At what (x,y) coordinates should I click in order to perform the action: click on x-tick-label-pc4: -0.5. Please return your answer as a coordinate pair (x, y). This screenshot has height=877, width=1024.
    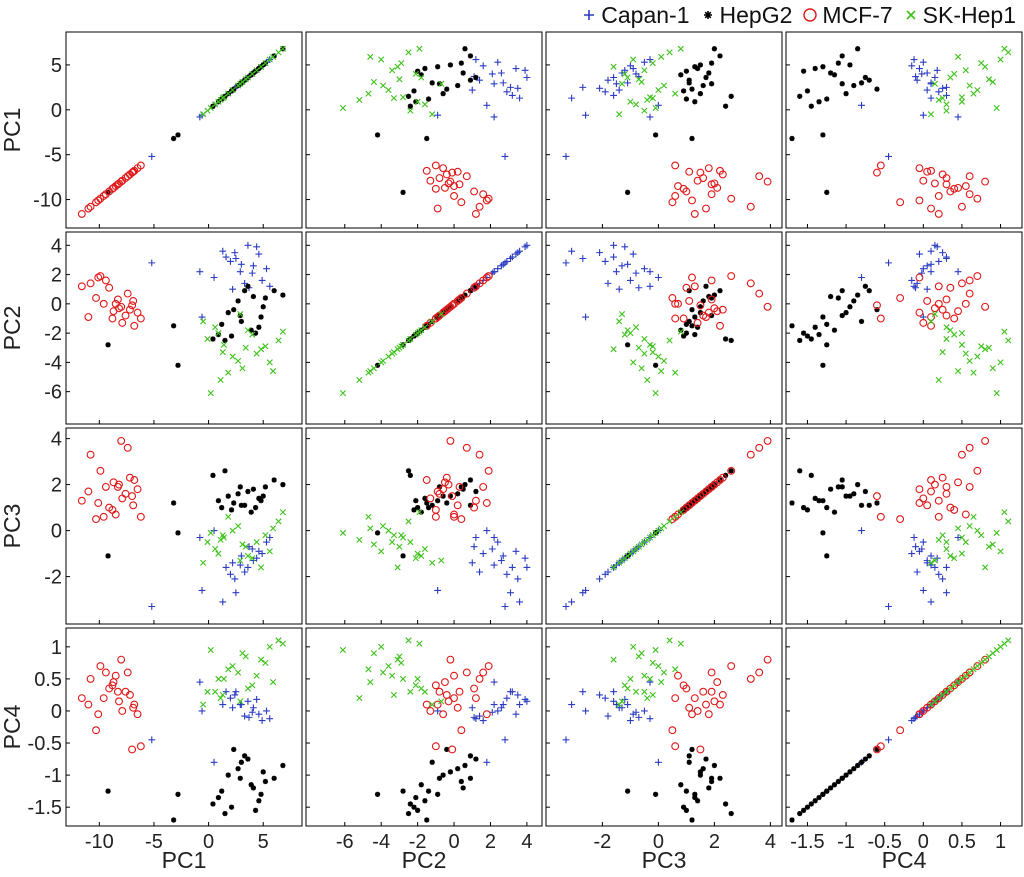
    Looking at the image, I should click on (884, 842).